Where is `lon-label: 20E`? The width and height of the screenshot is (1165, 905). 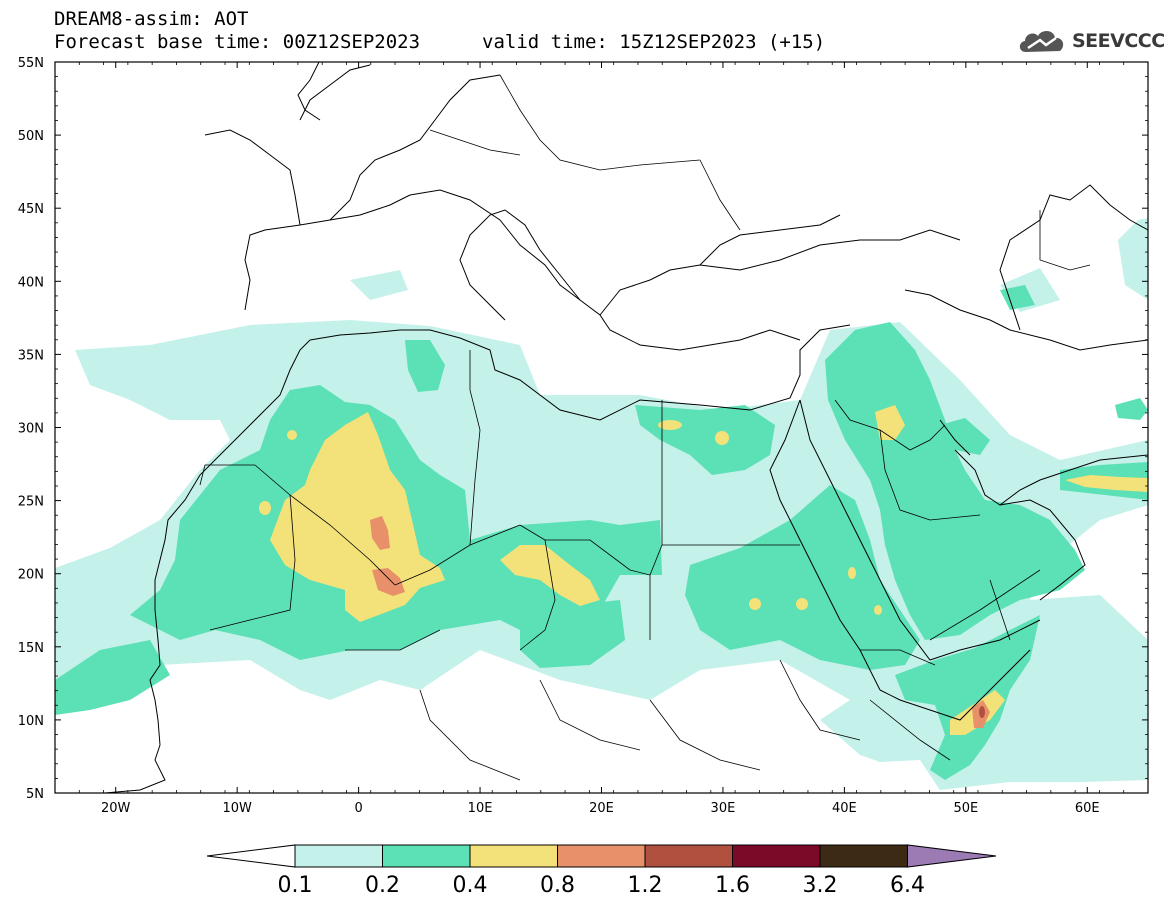 lon-label: 20E is located at coordinates (601, 808).